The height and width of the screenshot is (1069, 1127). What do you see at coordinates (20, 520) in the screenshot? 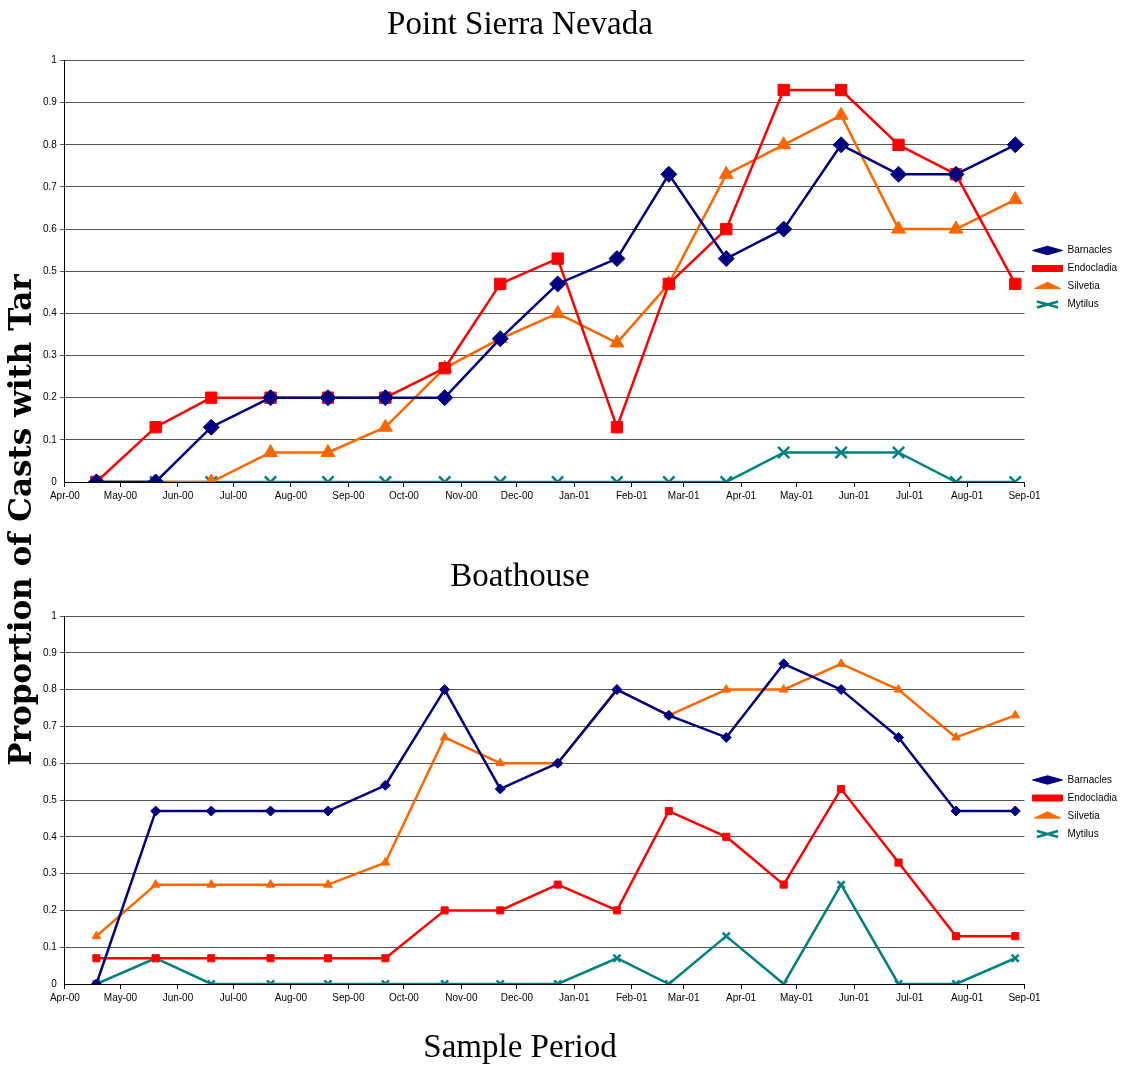
I see `y-axis-title: Proportion of Casts with Tar` at bounding box center [20, 520].